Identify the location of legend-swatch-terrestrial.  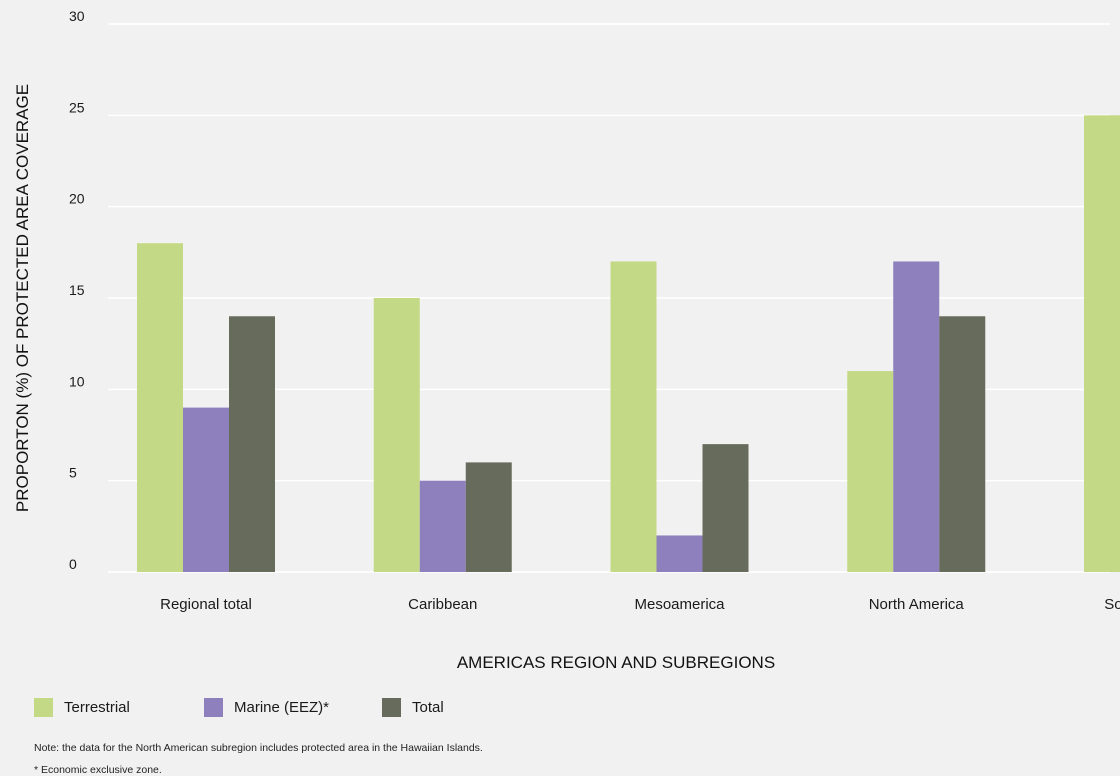
(43, 707).